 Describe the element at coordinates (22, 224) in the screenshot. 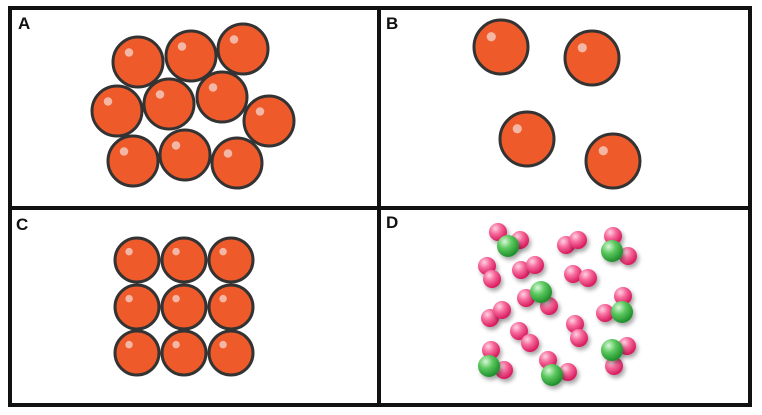

I see `panel-c-label: C` at that location.